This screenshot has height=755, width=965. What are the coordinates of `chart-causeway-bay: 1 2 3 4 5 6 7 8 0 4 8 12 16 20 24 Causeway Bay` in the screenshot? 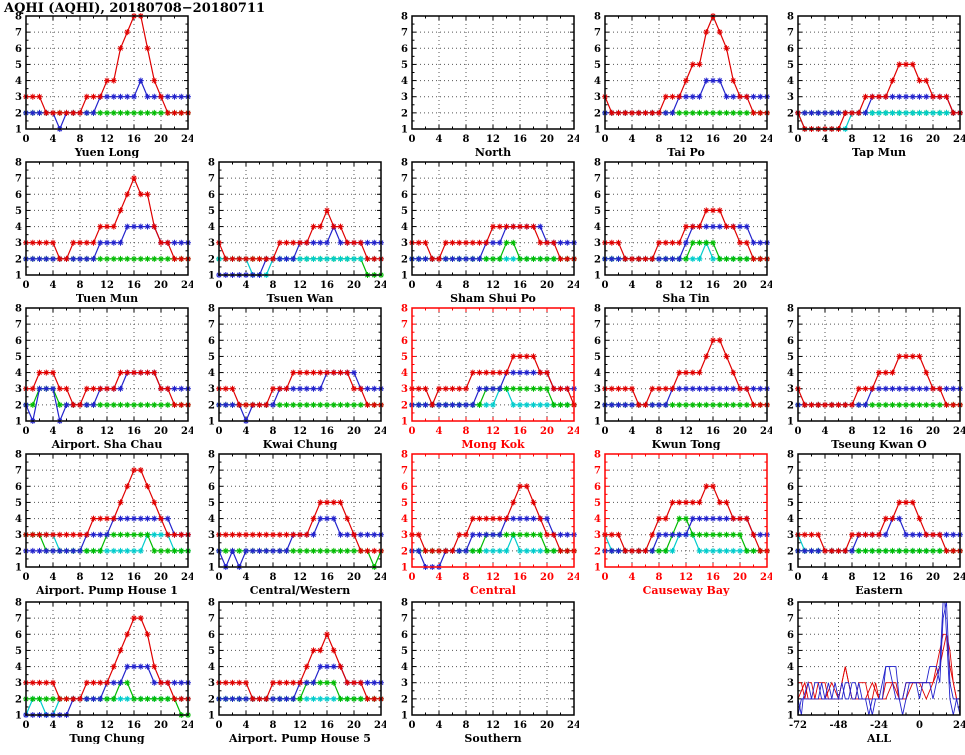 It's located at (676, 524).